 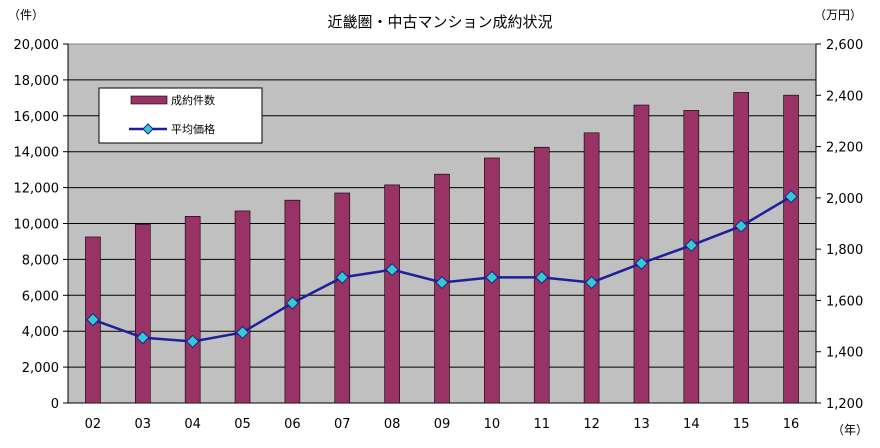 What do you see at coordinates (149, 100) in the screenshot?
I see `legend-bar-swatch` at bounding box center [149, 100].